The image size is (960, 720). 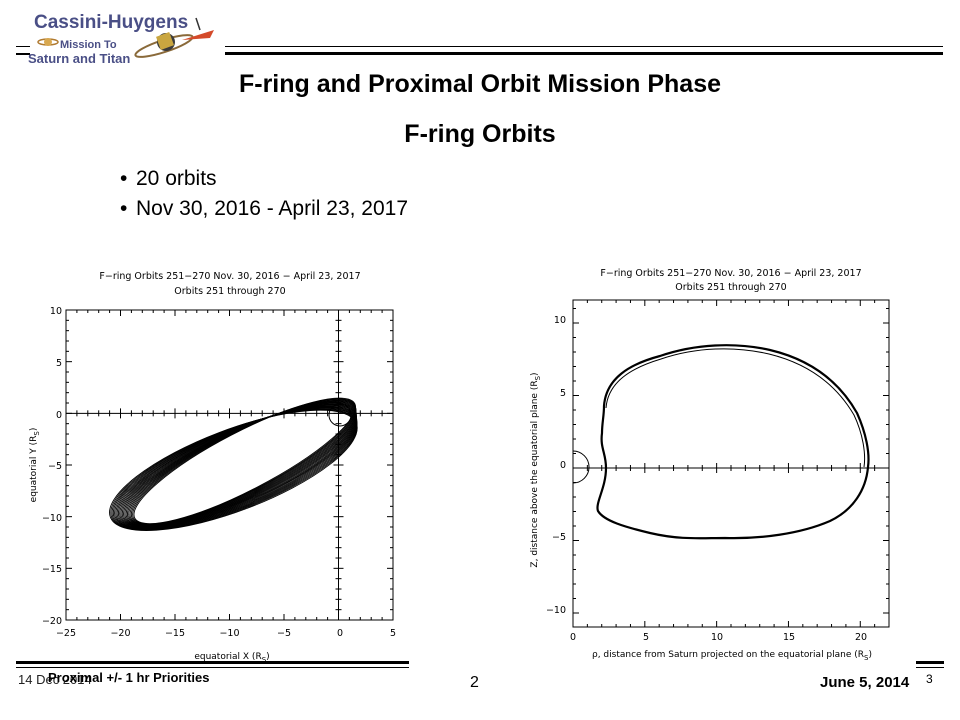 I want to click on left-y-tick-label: 0, so click(x=59, y=415).